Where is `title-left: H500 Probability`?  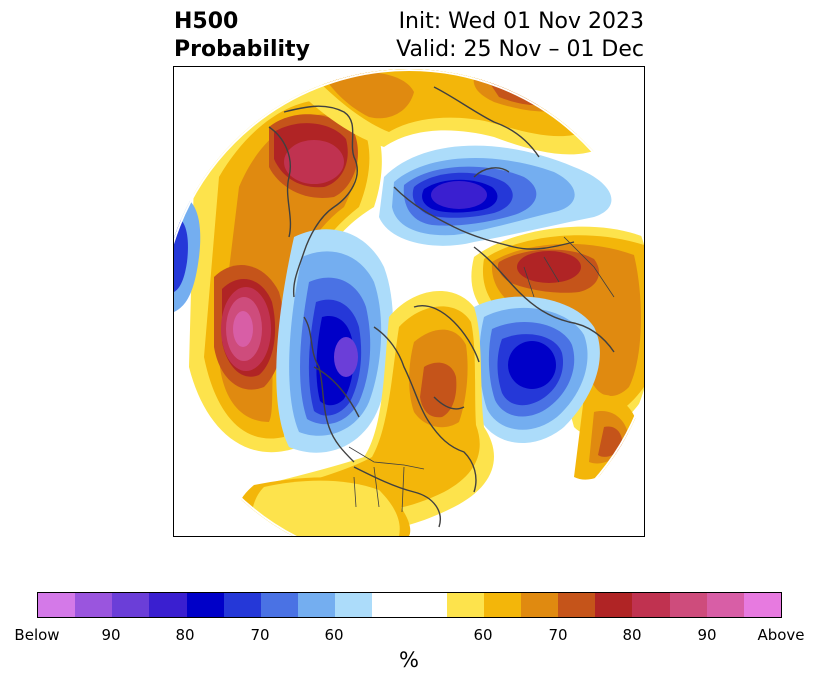 title-left: H500 Probability is located at coordinates (242, 36).